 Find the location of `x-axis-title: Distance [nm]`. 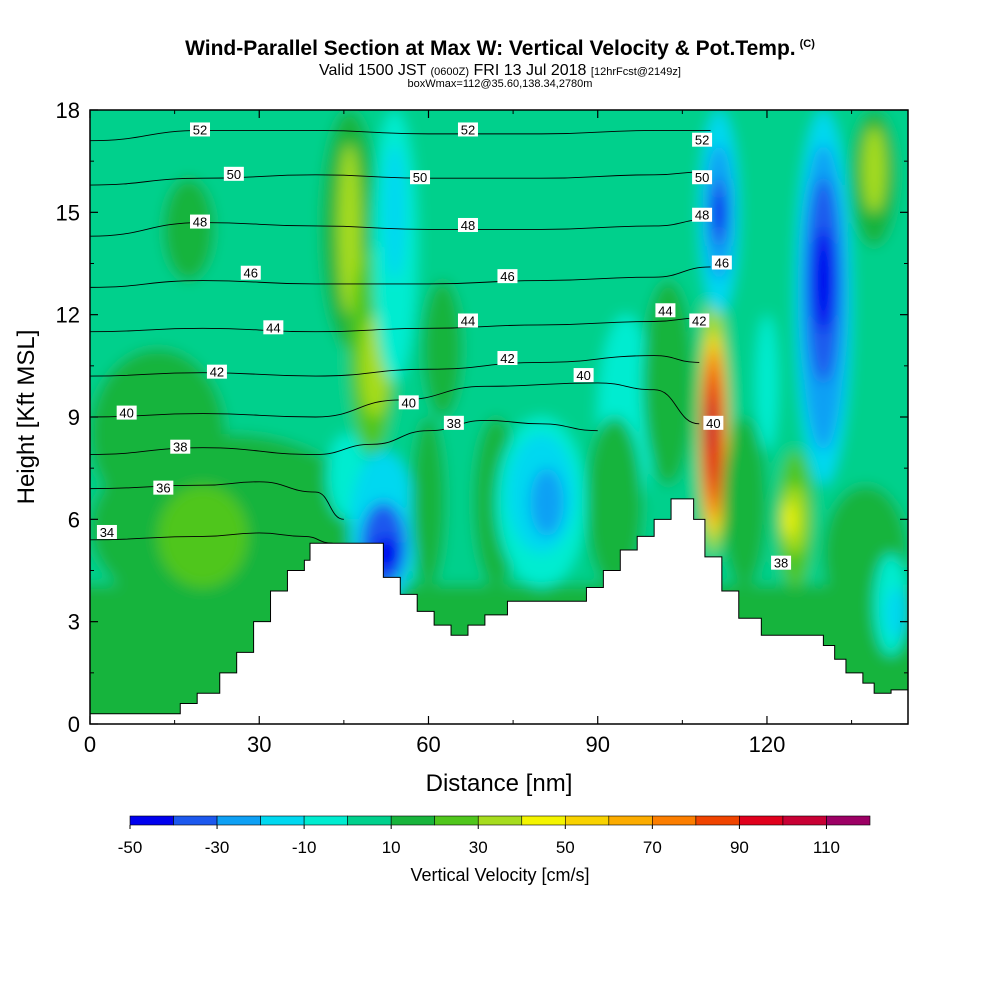

x-axis-title: Distance [nm] is located at coordinates (499, 783).